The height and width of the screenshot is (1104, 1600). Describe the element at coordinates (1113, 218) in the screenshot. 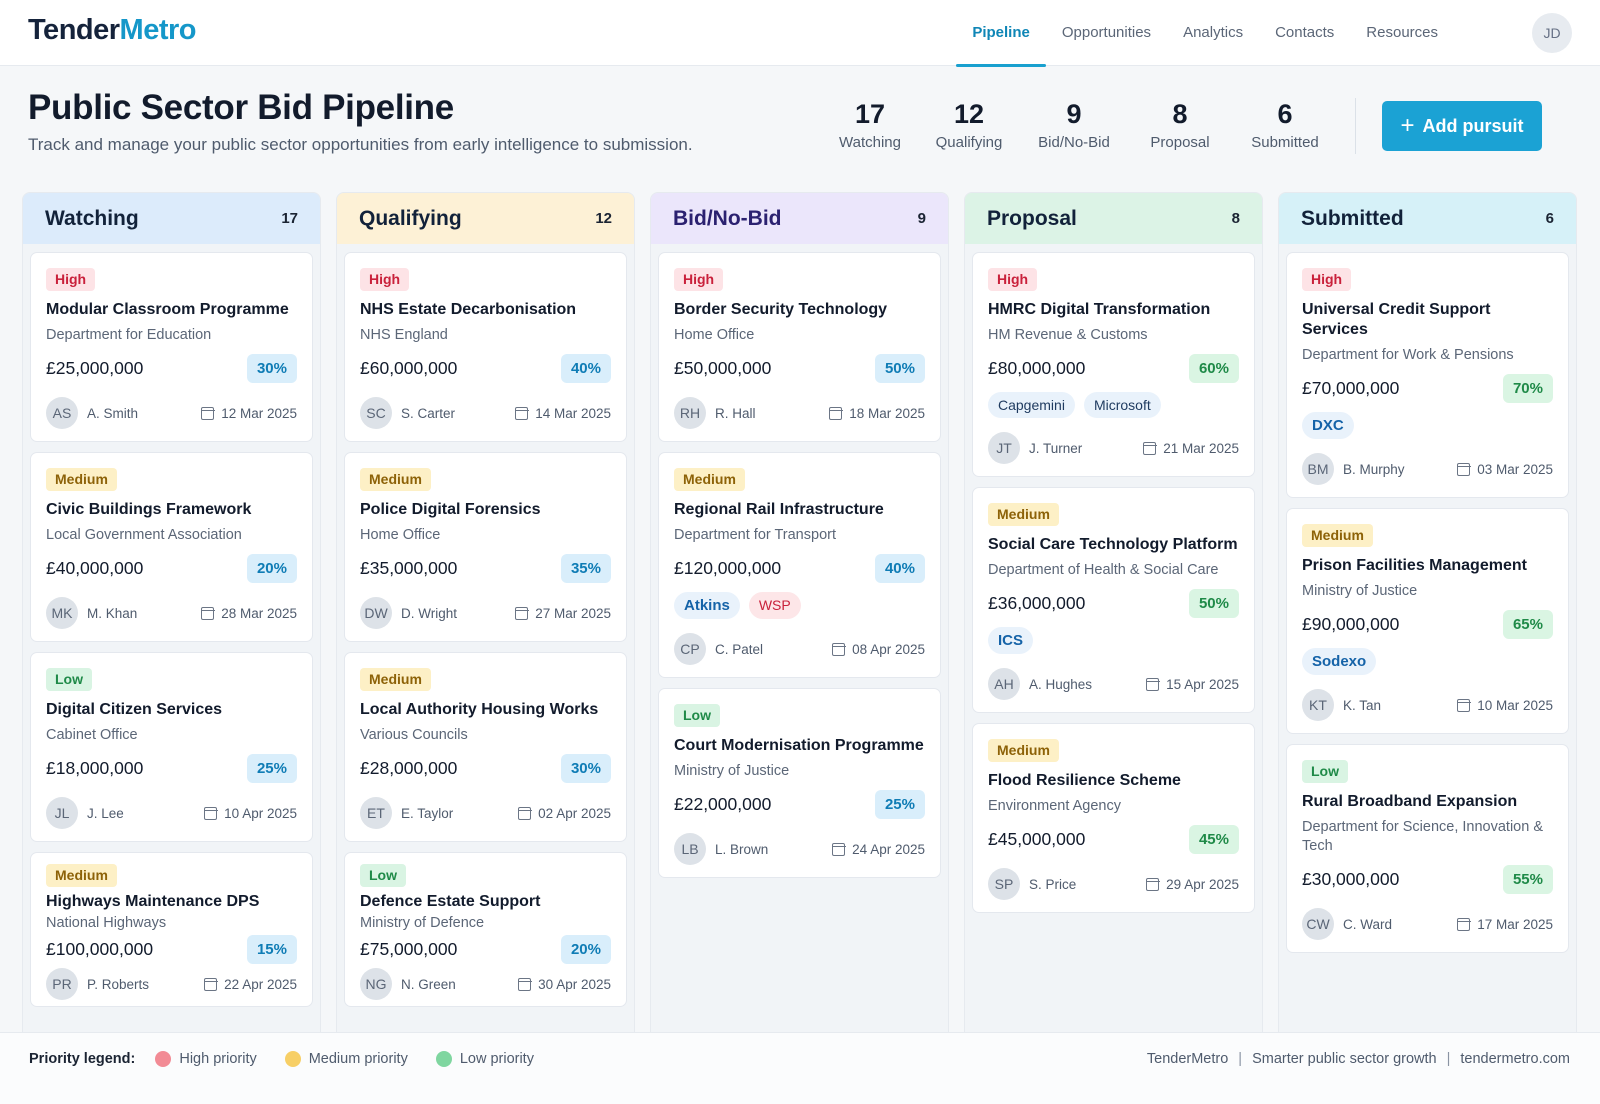

I see `column-header: Proposal 8` at that location.